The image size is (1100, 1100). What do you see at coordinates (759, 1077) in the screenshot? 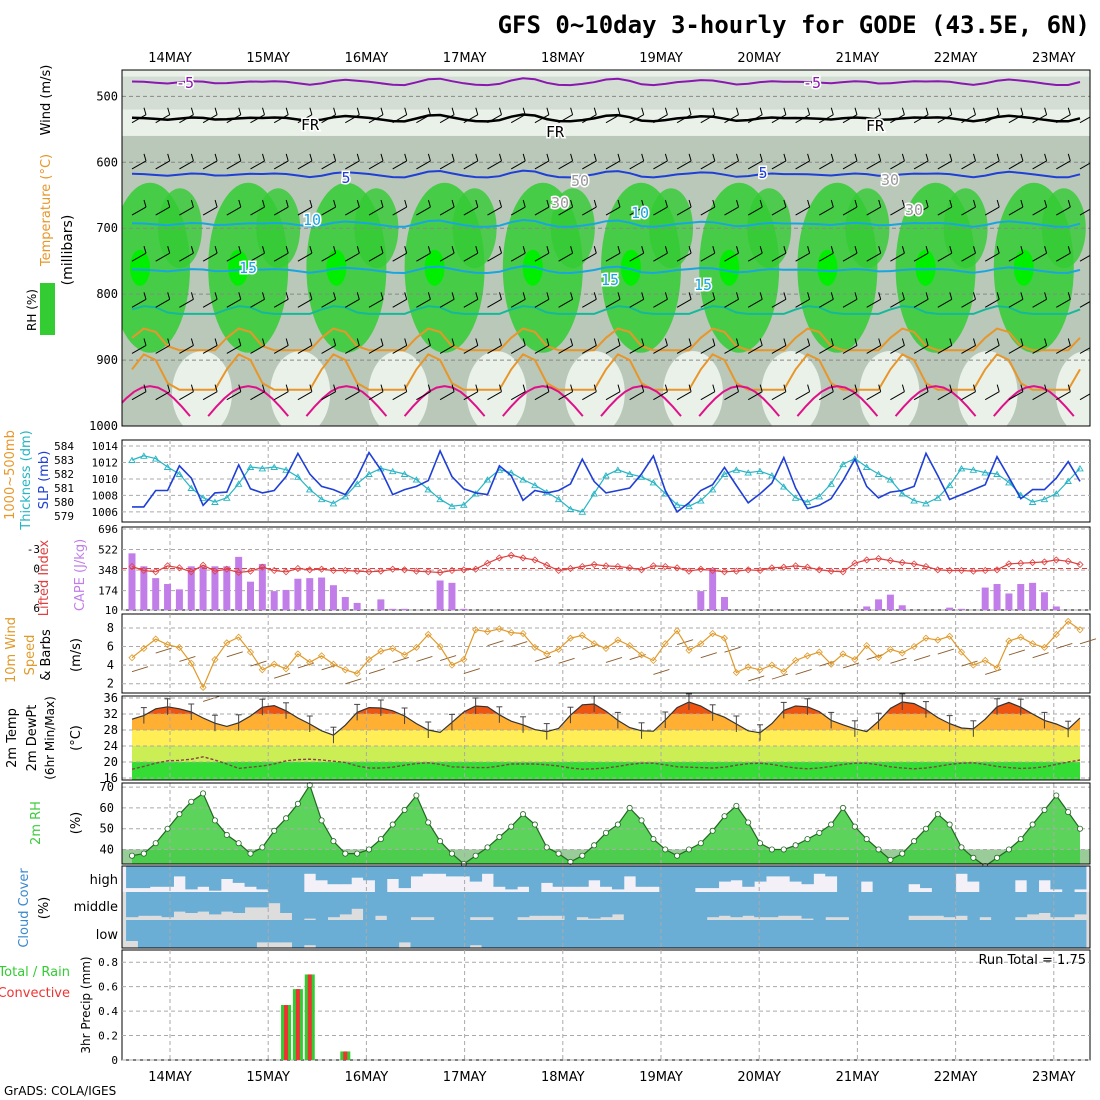
I see `date-label-bottom-13: 20MAY` at bounding box center [759, 1077].